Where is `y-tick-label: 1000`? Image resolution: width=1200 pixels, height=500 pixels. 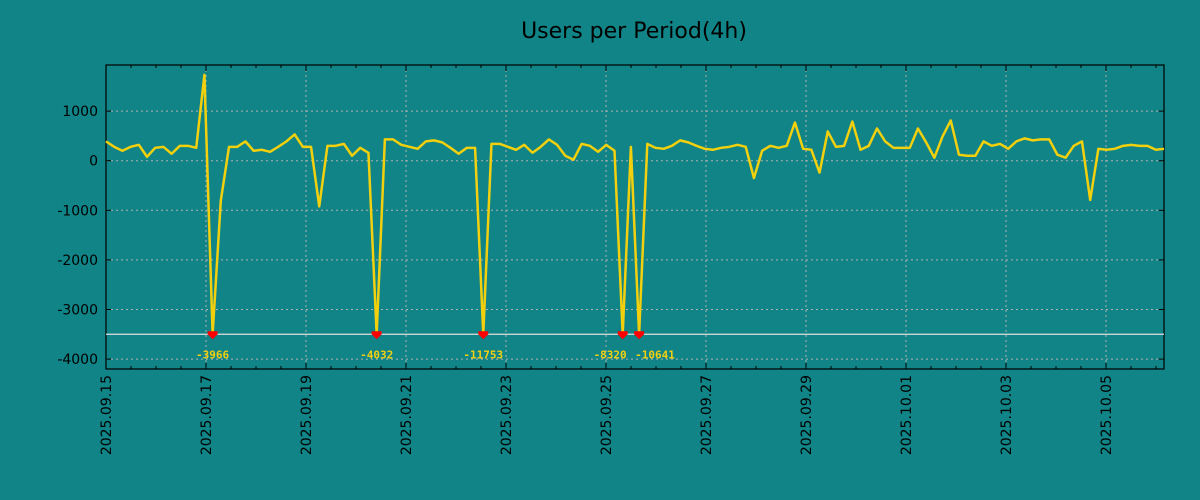 y-tick-label: 1000 is located at coordinates (80, 112).